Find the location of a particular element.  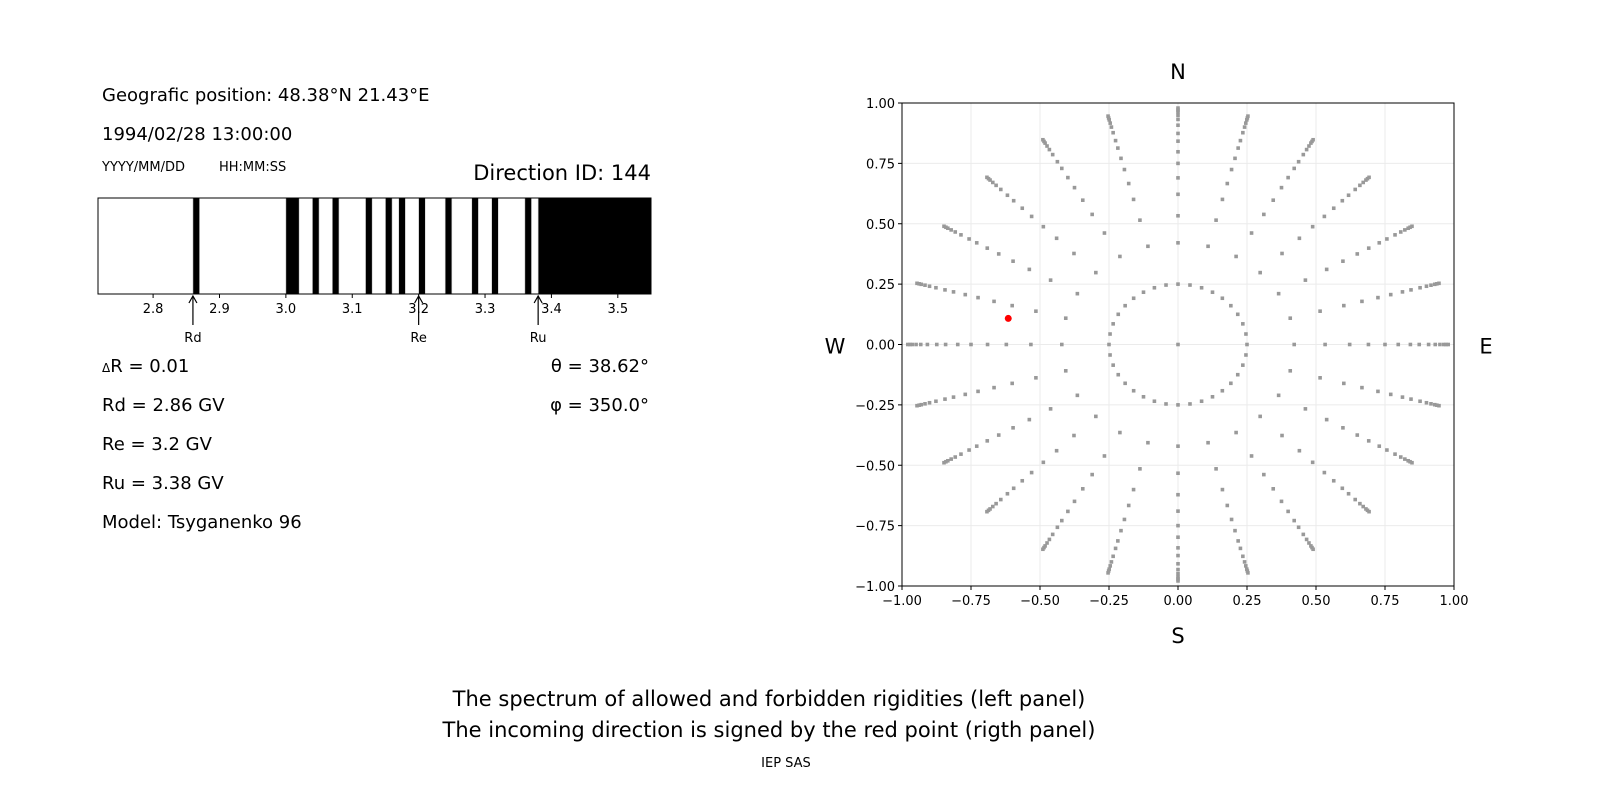

x-tick-label: −0.25 is located at coordinates (1109, 601).